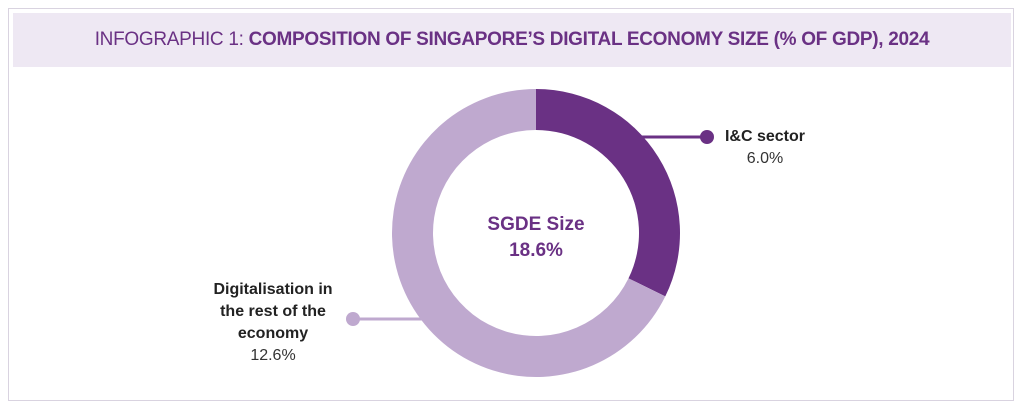  I want to click on label-ic-sector-value: 6.0%, so click(765, 158).